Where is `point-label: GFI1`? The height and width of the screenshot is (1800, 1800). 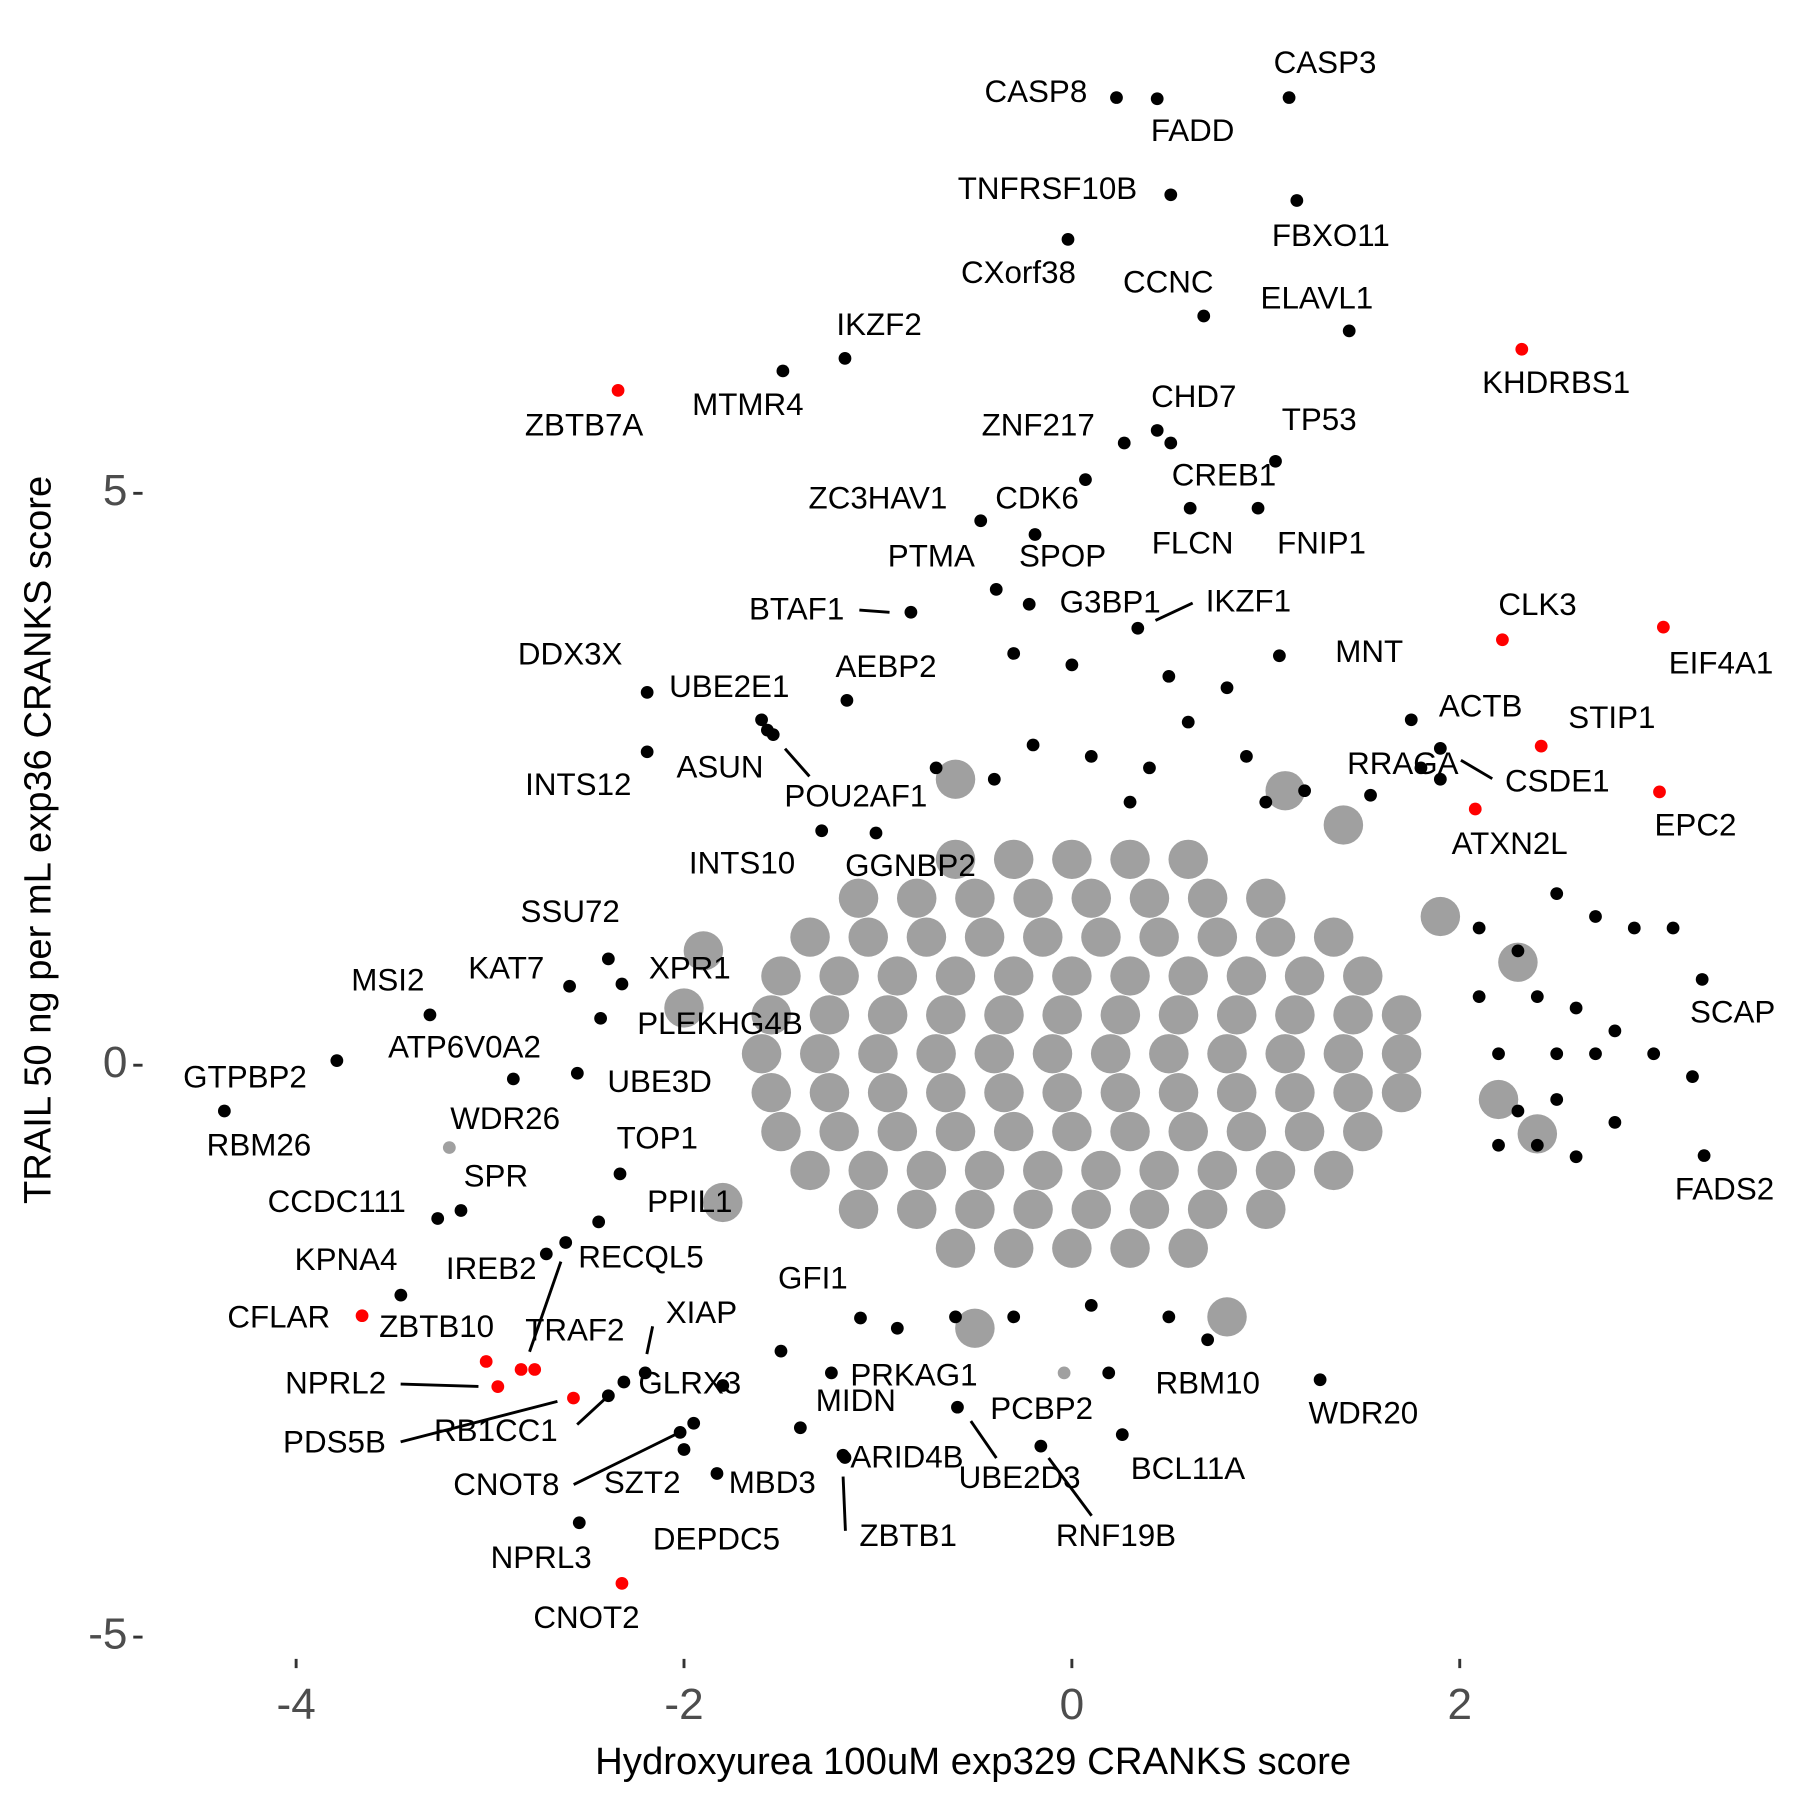
point-label: GFI1 is located at coordinates (813, 1277).